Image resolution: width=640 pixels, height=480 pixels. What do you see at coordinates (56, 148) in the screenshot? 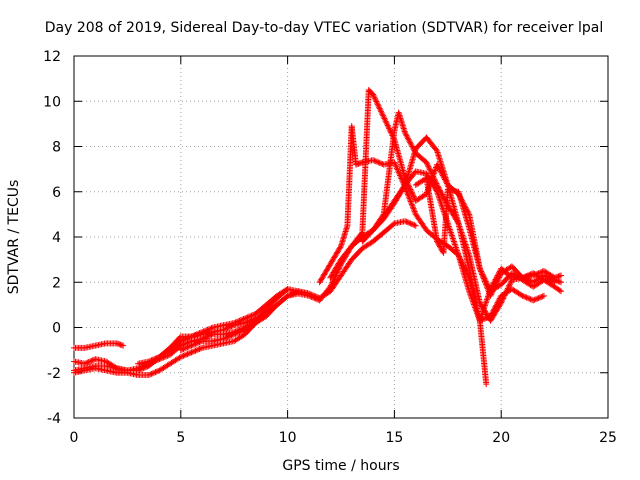
I see `y-tick-label: 8` at bounding box center [56, 148].